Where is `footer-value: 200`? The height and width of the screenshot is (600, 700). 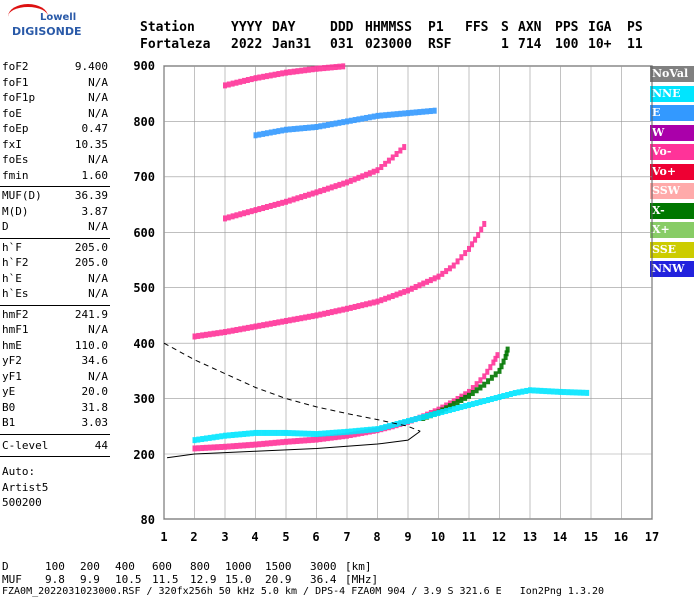
footer-value: 200 is located at coordinates (90, 566).